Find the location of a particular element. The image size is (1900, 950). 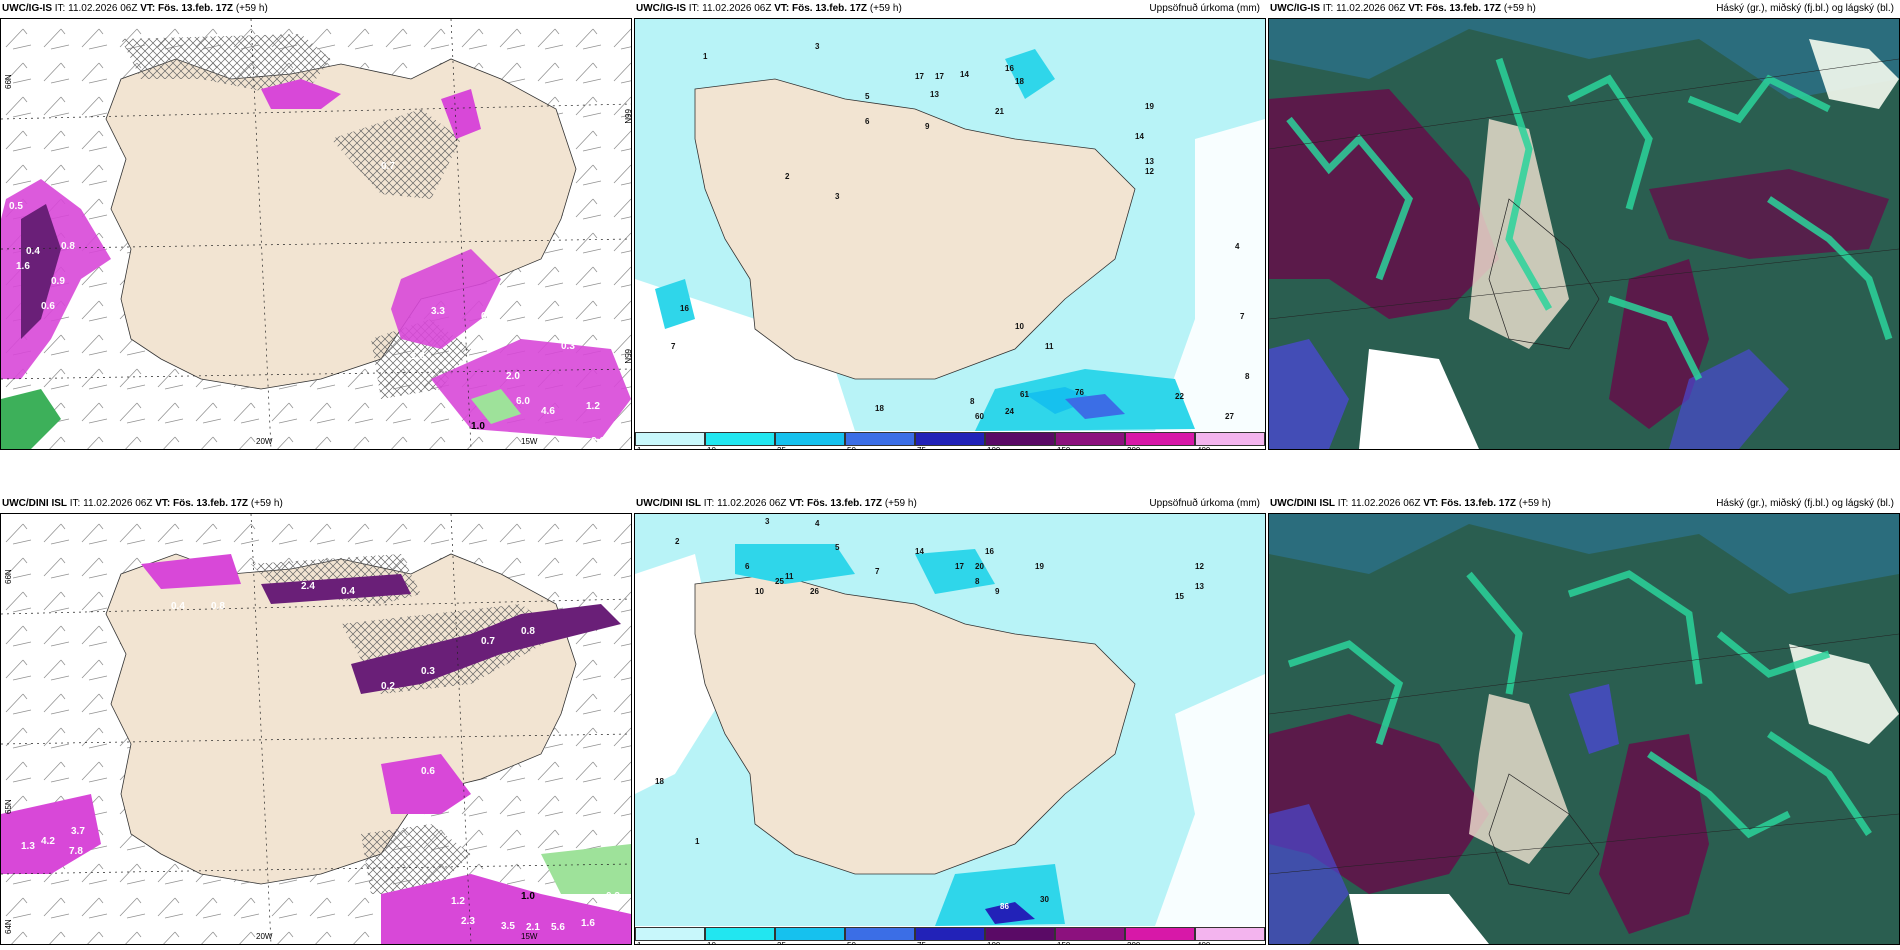

precip-label: 5 is located at coordinates (837, 547).